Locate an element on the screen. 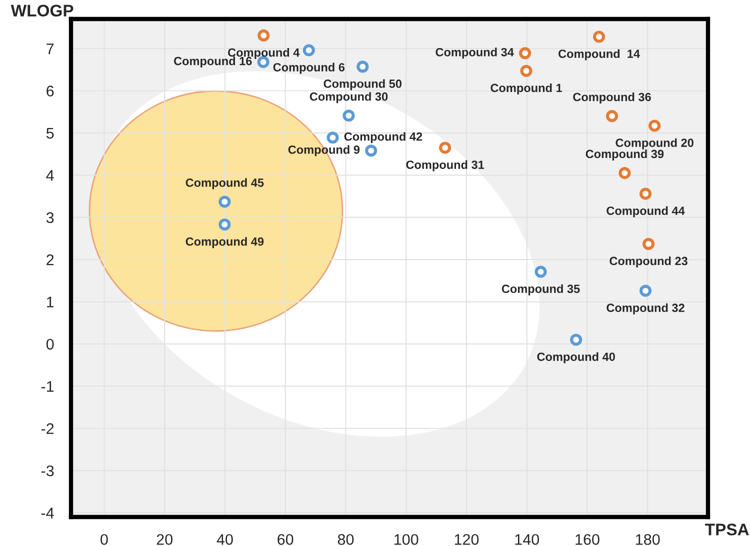 The image size is (750, 546). y-tick-label: 5 is located at coordinates (50, 133).